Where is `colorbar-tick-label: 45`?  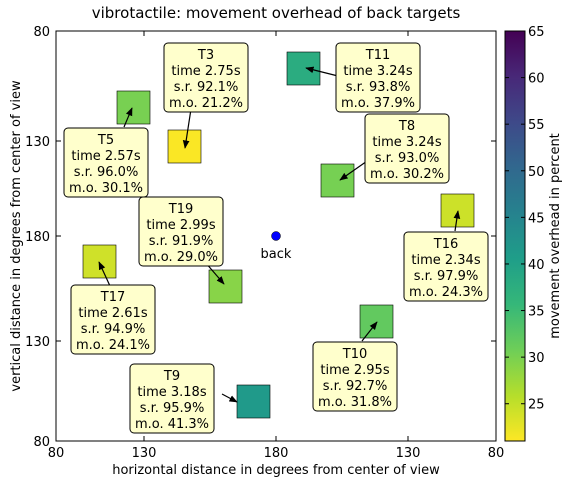
colorbar-tick-label: 45 is located at coordinates (536, 218).